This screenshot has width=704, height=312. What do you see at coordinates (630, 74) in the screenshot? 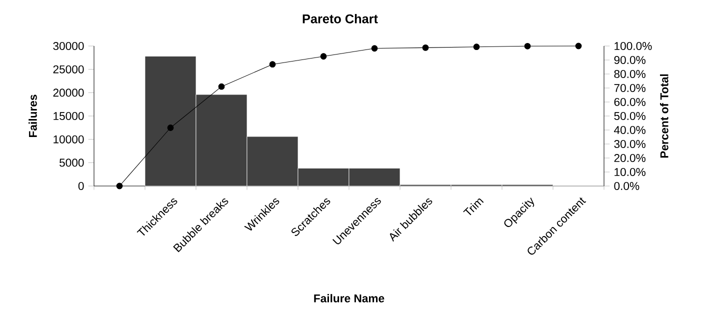
I see `y2-tick-label: 80.0%` at bounding box center [630, 74].